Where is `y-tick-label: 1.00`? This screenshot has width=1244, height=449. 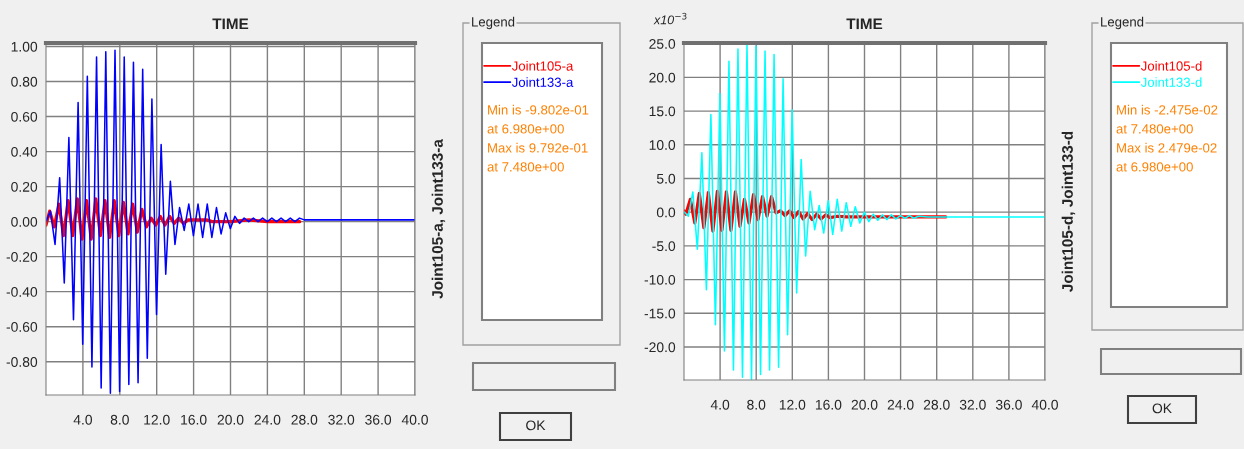 y-tick-label: 1.00 is located at coordinates (24, 46).